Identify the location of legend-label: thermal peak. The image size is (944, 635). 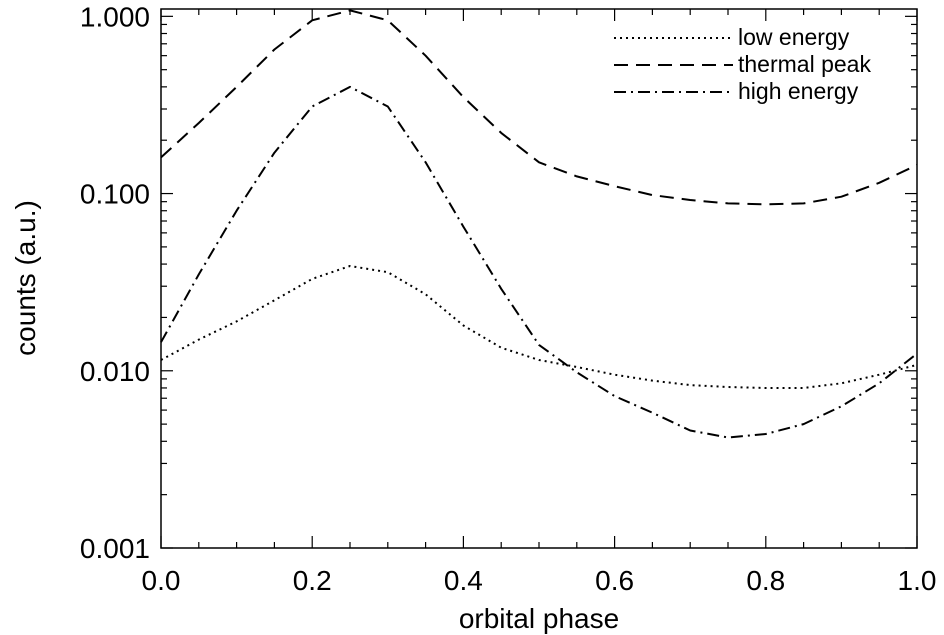
(804, 64).